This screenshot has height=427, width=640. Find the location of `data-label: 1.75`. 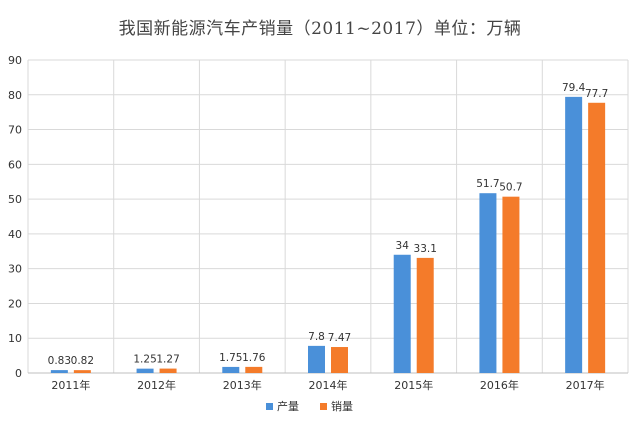

data-label: 1.75 is located at coordinates (230, 358).